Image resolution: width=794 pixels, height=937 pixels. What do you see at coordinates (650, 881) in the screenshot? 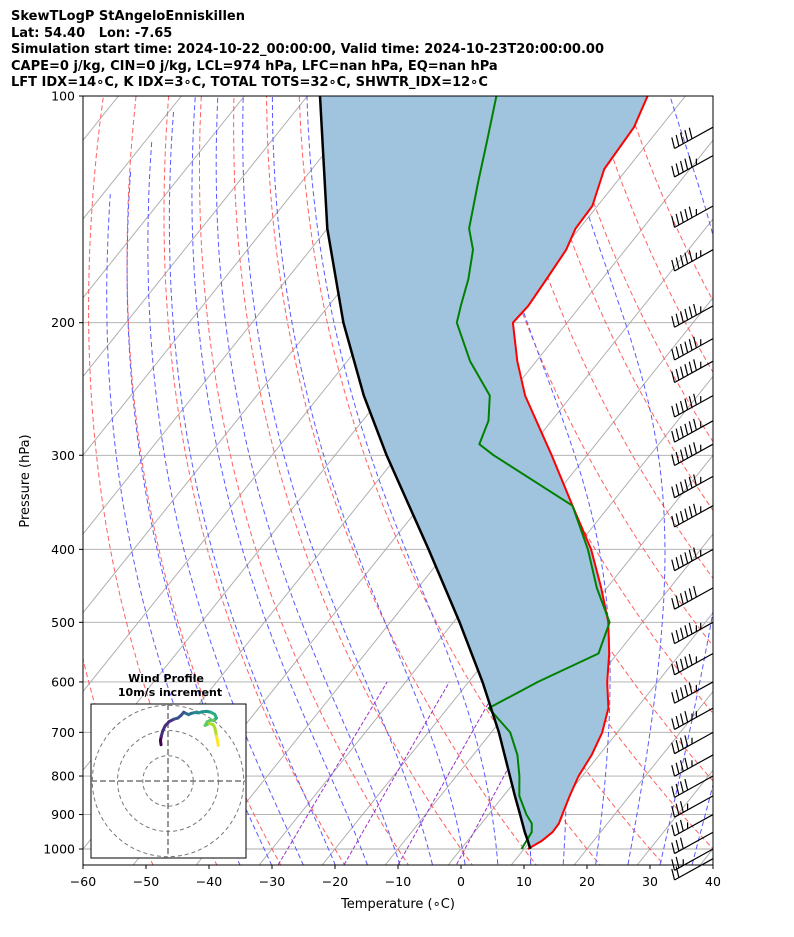
I see `x-tick-label: 30` at bounding box center [650, 881].